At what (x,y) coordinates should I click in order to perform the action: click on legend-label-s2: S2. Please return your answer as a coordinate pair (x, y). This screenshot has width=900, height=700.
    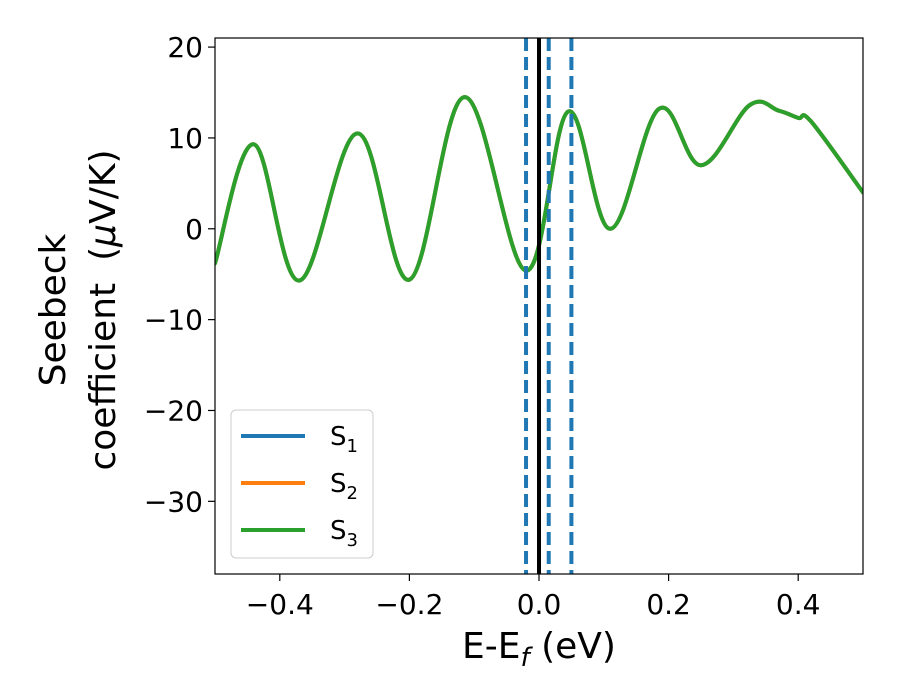
    Looking at the image, I should click on (344, 486).